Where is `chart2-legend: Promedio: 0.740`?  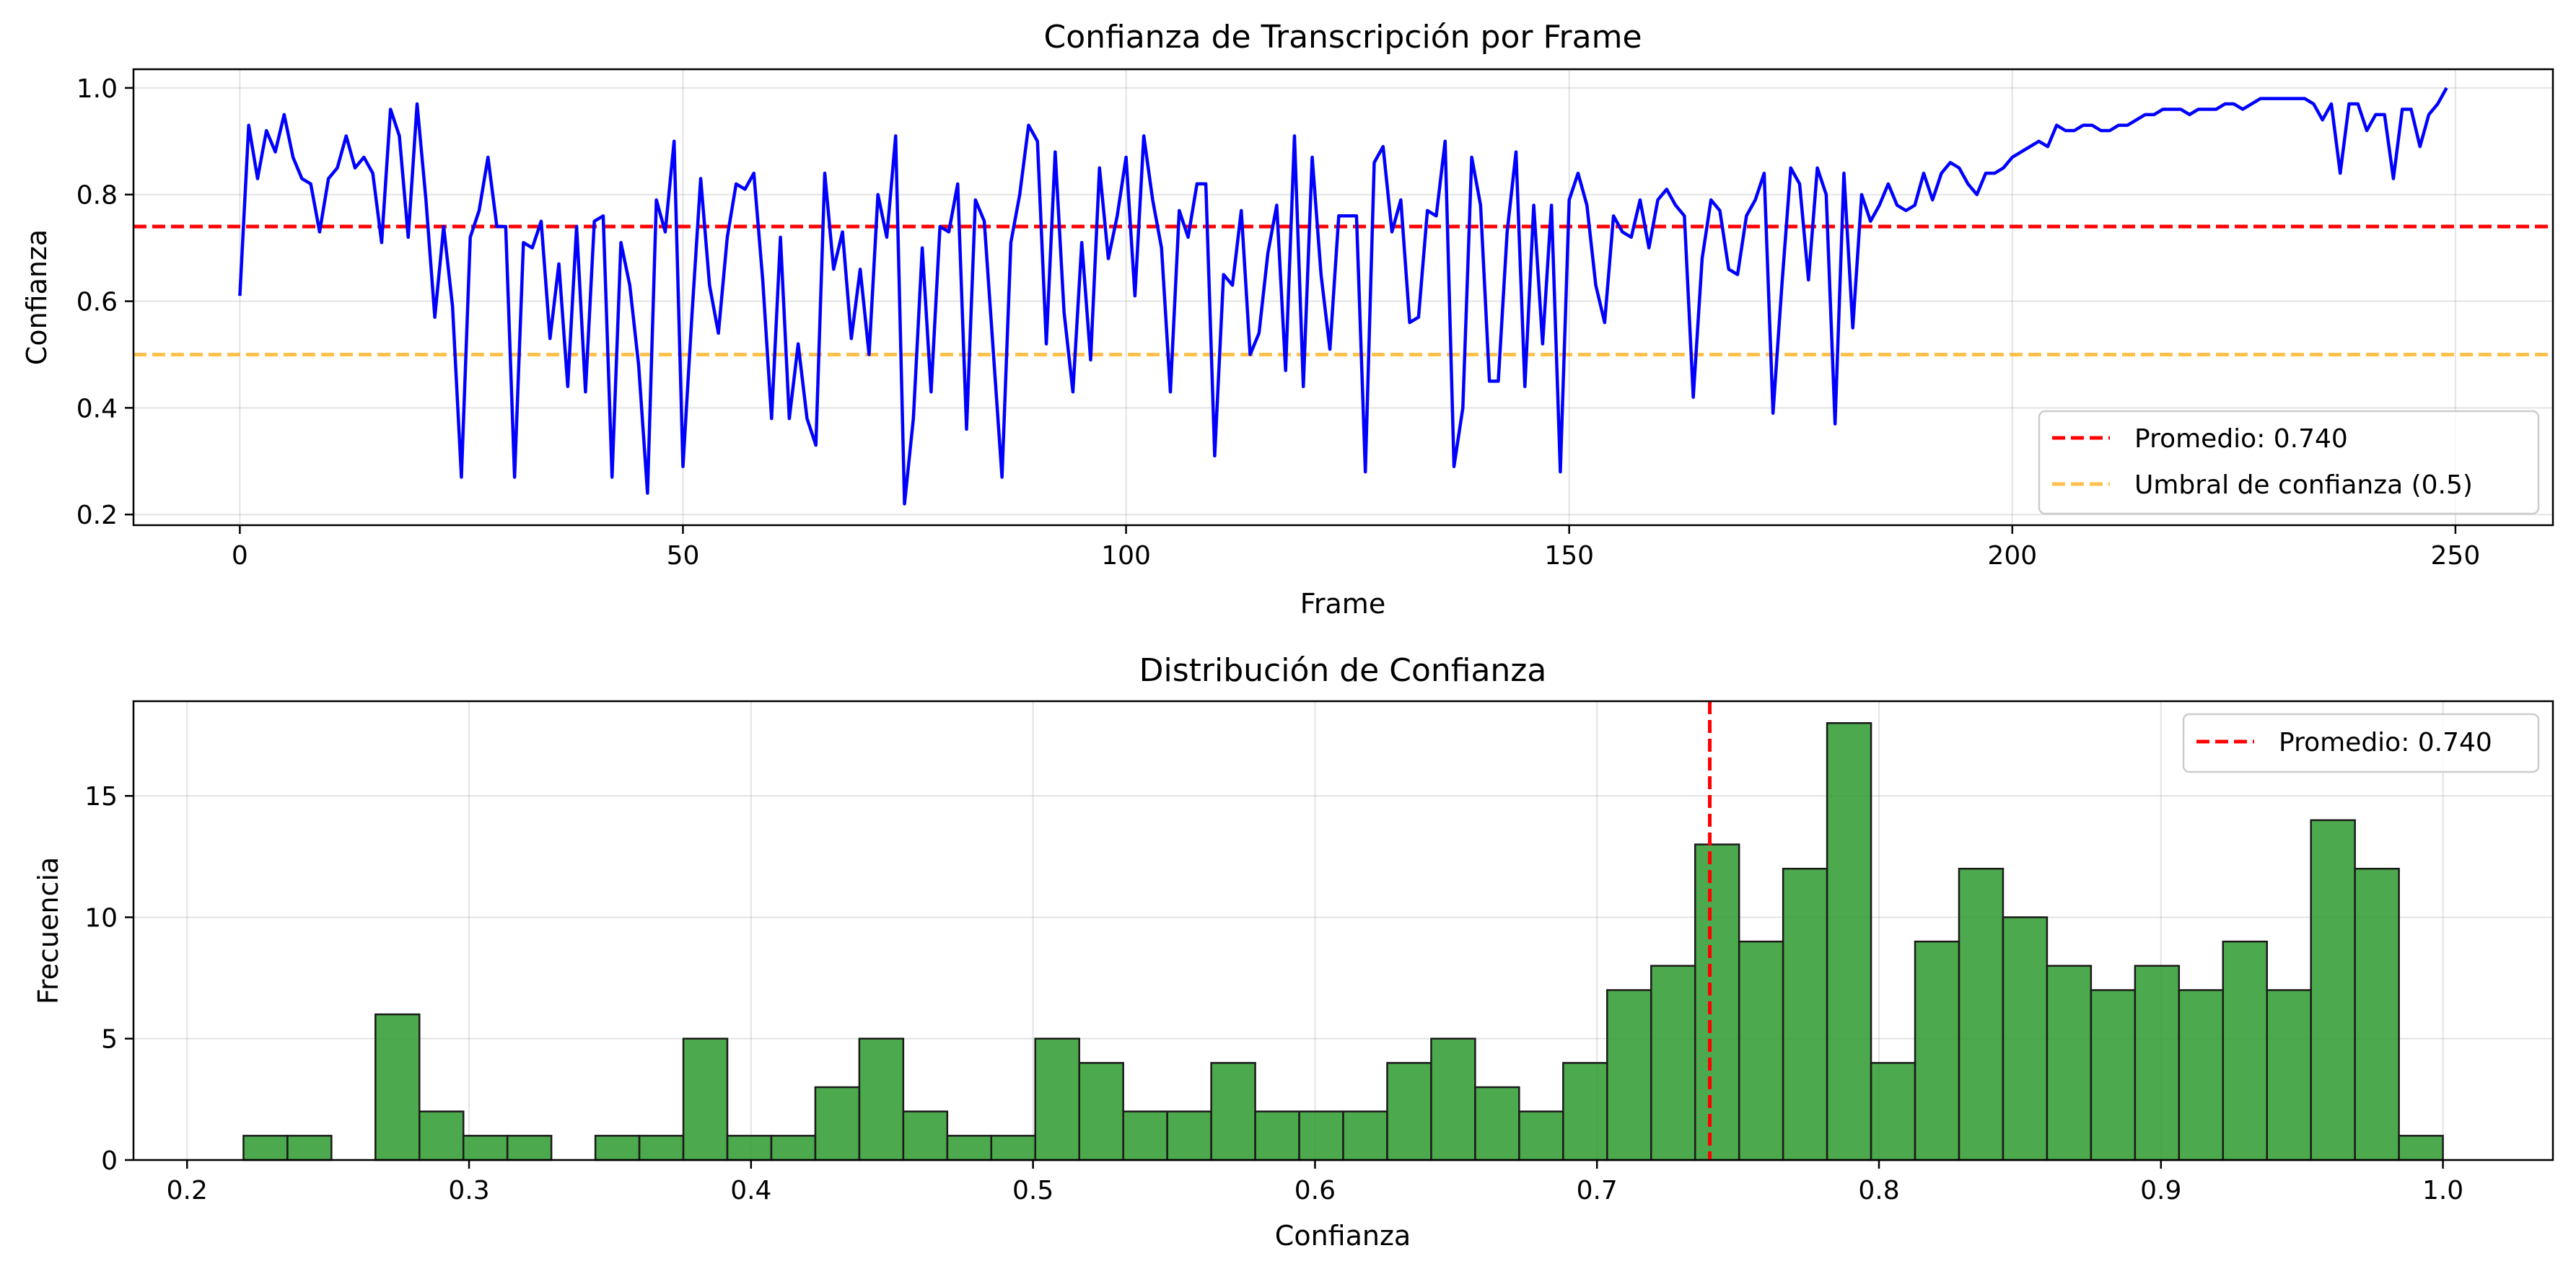 chart2-legend: Promedio: 0.740 is located at coordinates (2361, 743).